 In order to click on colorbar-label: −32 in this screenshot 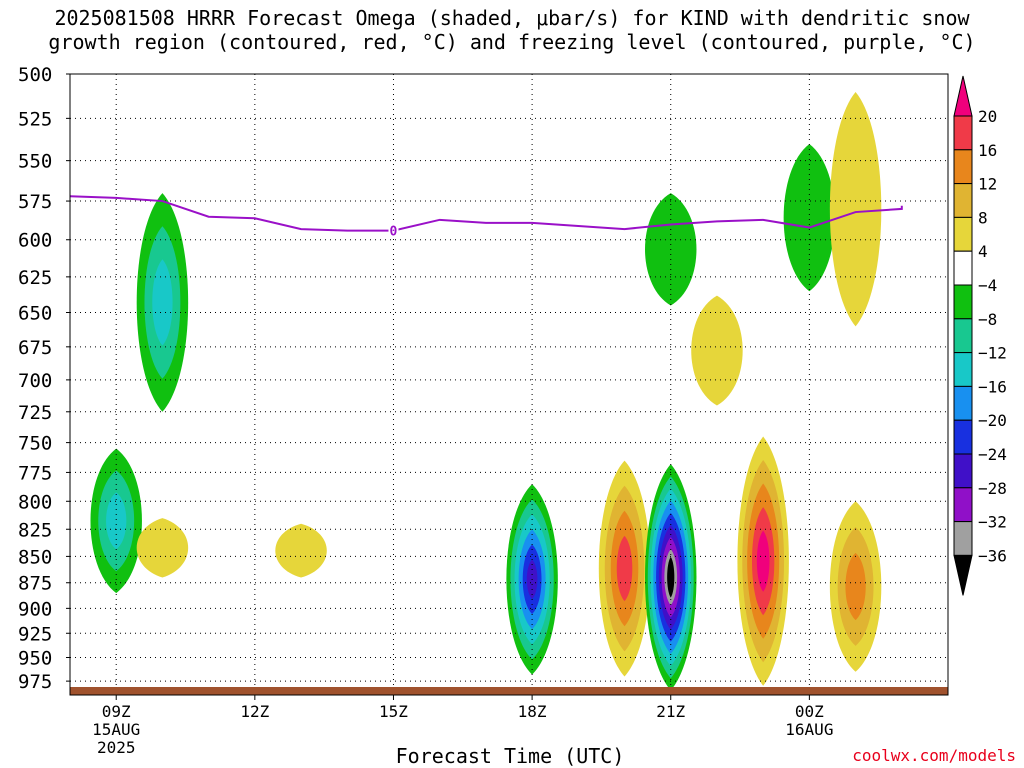, I will do `click(992, 522)`.